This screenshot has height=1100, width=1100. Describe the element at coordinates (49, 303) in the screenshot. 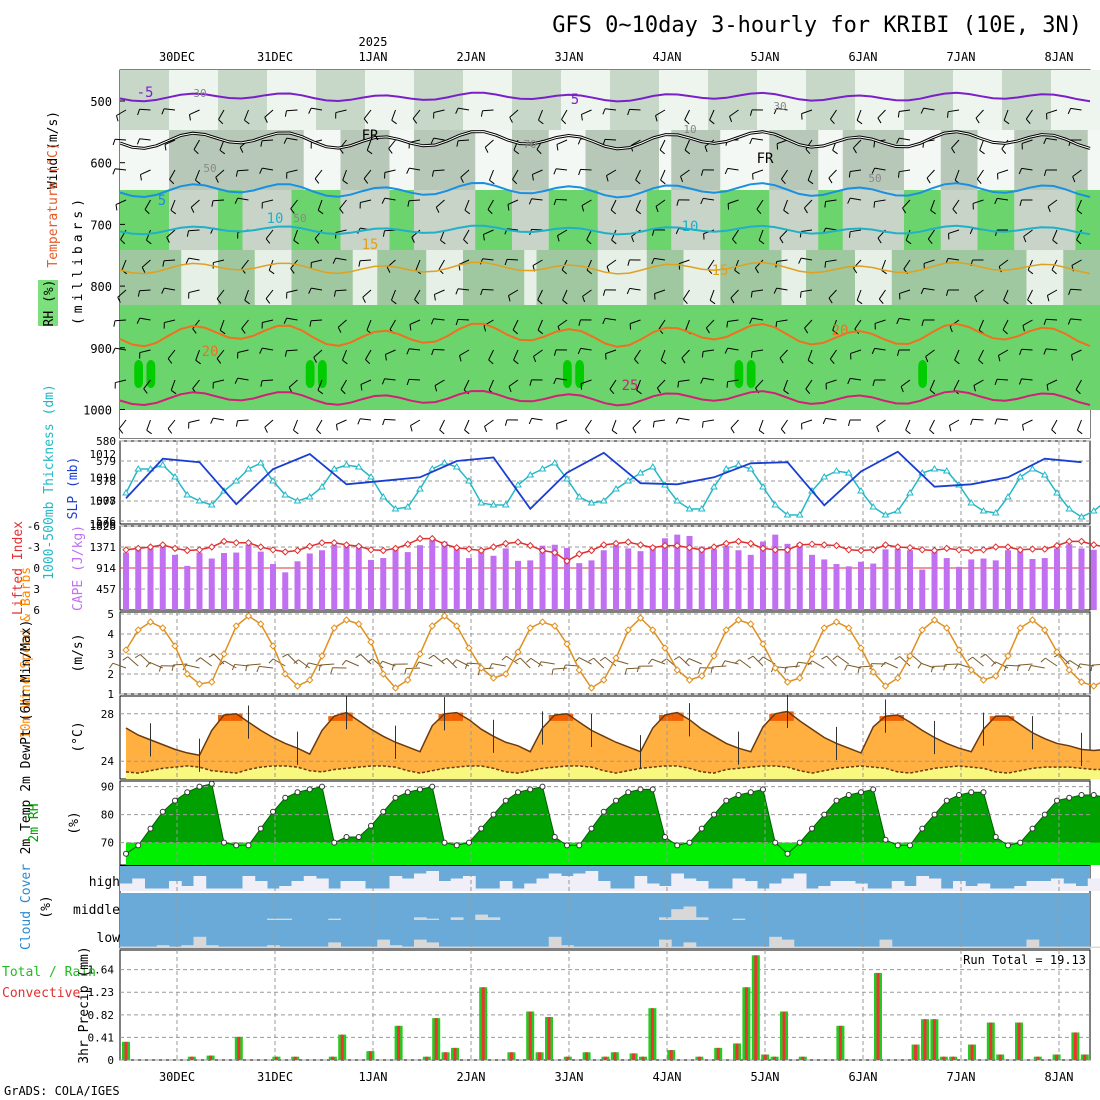

I see `upper-rh-label: RH (%)` at that location.